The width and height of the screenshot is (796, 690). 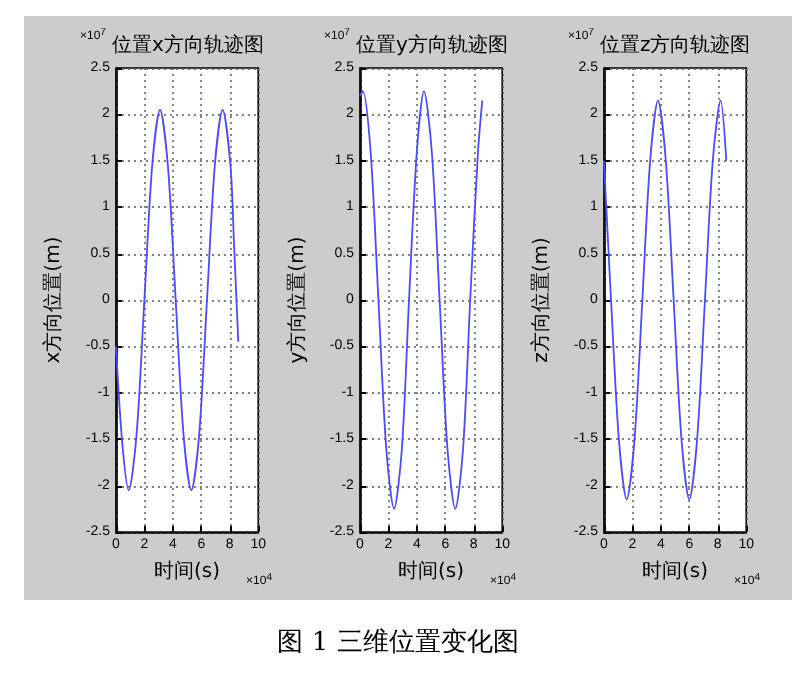 I want to click on y-axis-title: y方向位置(m), so click(x=297, y=300).